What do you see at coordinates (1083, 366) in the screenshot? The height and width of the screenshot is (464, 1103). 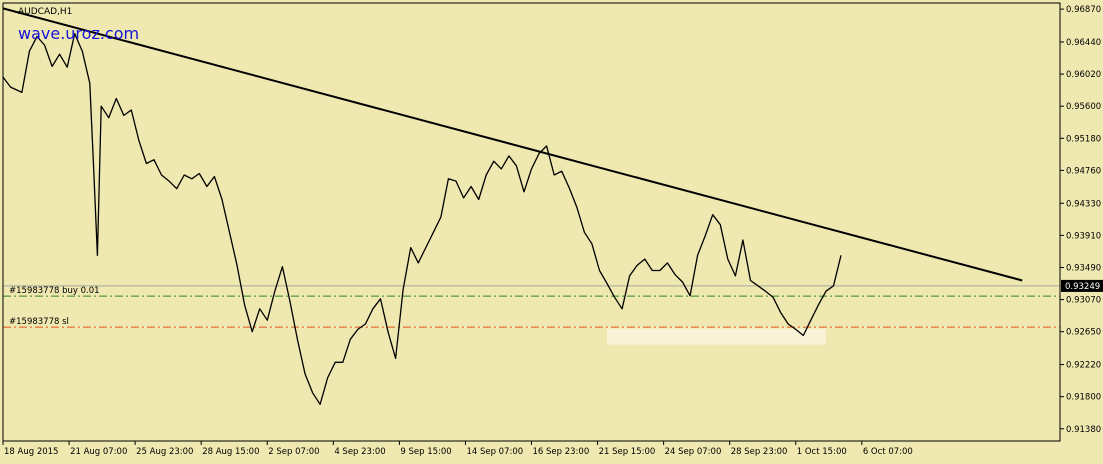 I see `y-tick-label: 0.92220` at bounding box center [1083, 366].